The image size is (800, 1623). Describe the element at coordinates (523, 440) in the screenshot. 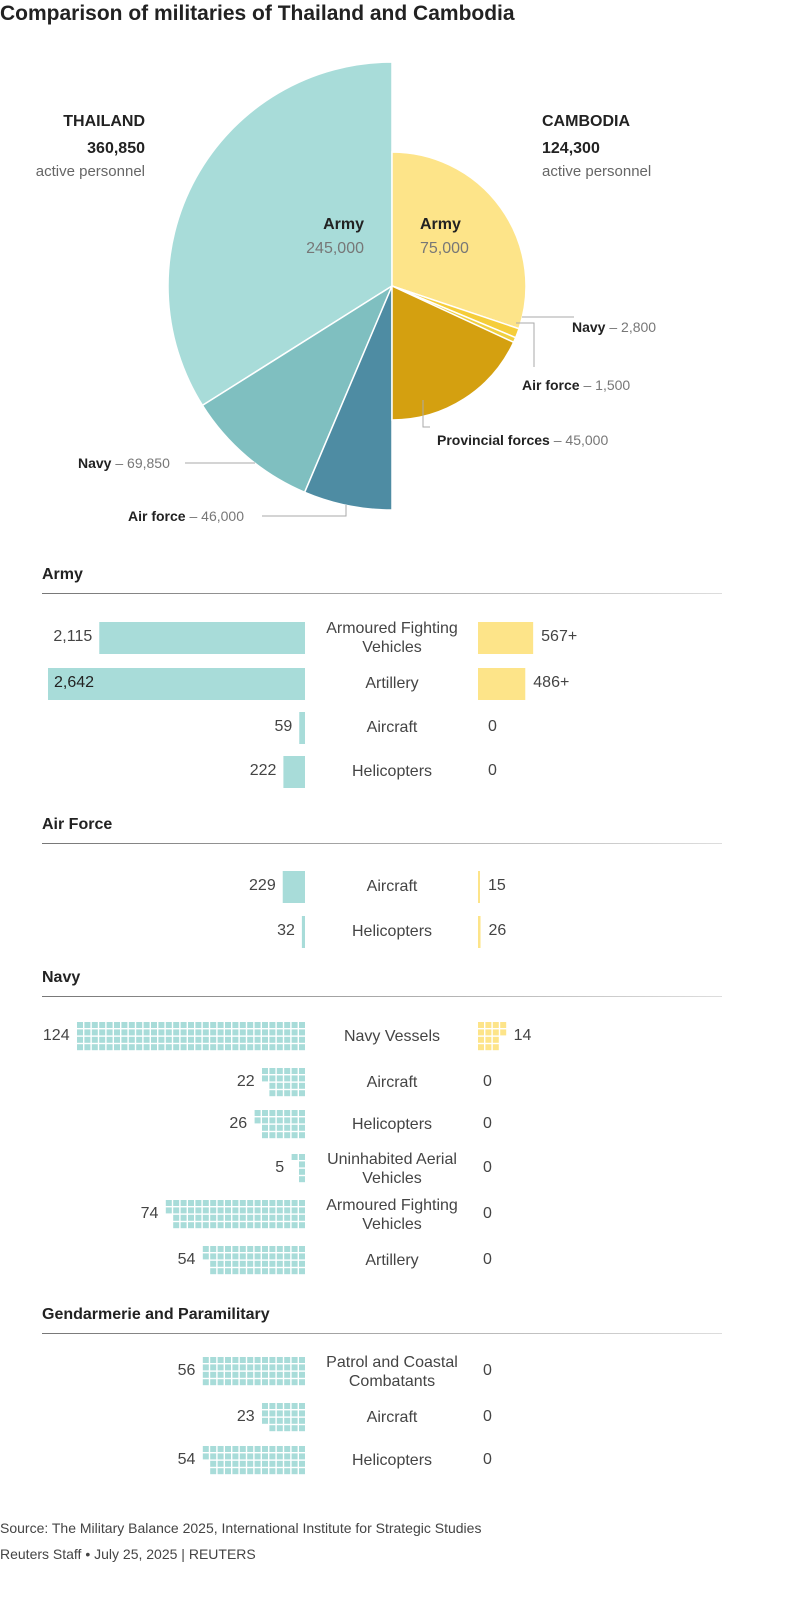

I see `cambodia-provincial-label: Provincial forces – 45,000` at that location.